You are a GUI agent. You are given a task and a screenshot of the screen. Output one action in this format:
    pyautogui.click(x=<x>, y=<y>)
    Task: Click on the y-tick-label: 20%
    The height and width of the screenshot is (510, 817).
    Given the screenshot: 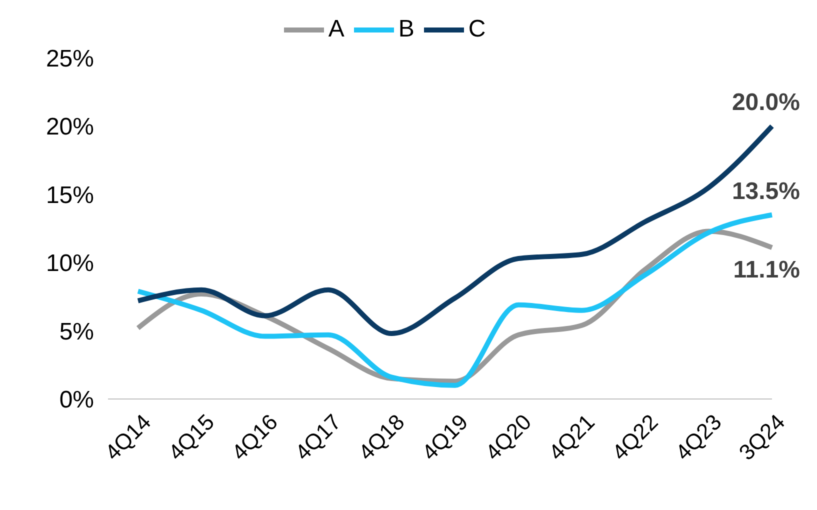 What is the action you would take?
    pyautogui.click(x=70, y=127)
    